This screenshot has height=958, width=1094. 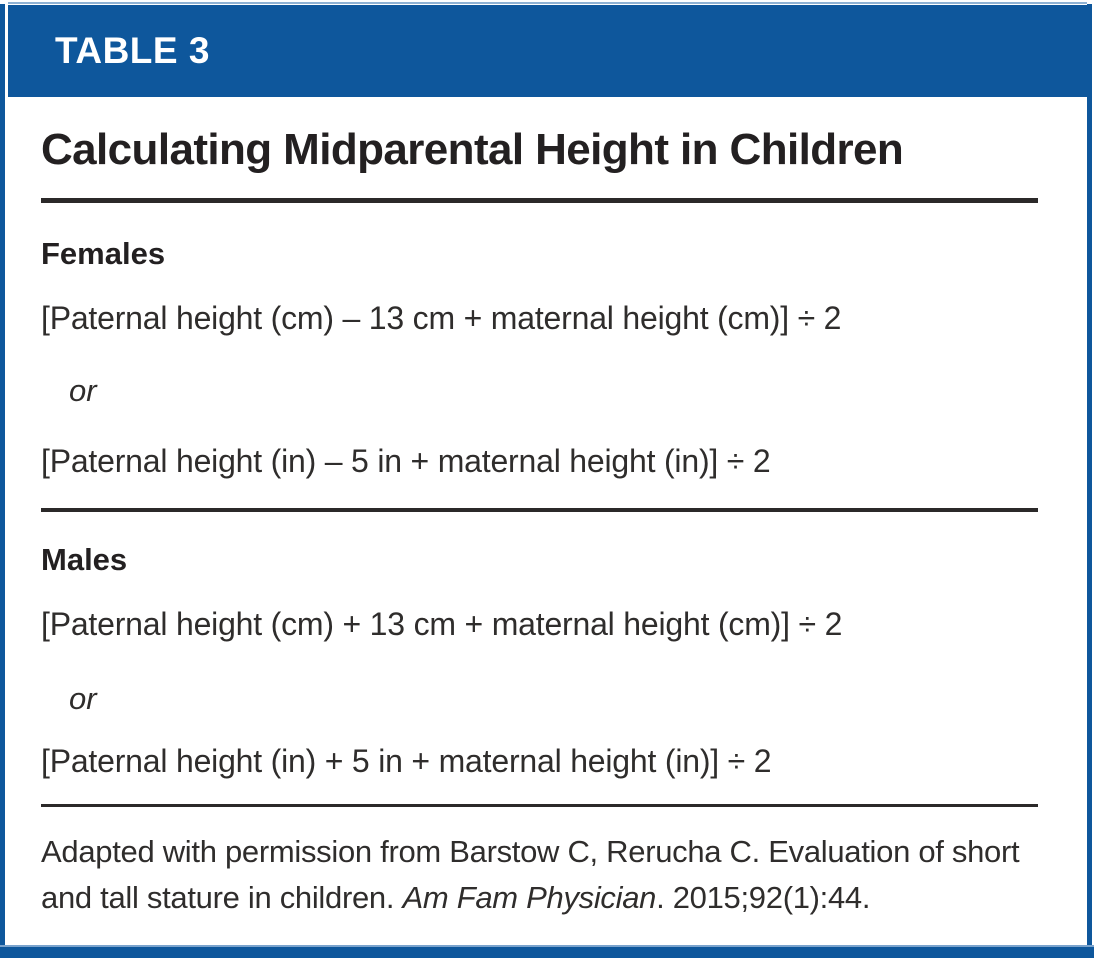 I want to click on title-rule, so click(x=539, y=200).